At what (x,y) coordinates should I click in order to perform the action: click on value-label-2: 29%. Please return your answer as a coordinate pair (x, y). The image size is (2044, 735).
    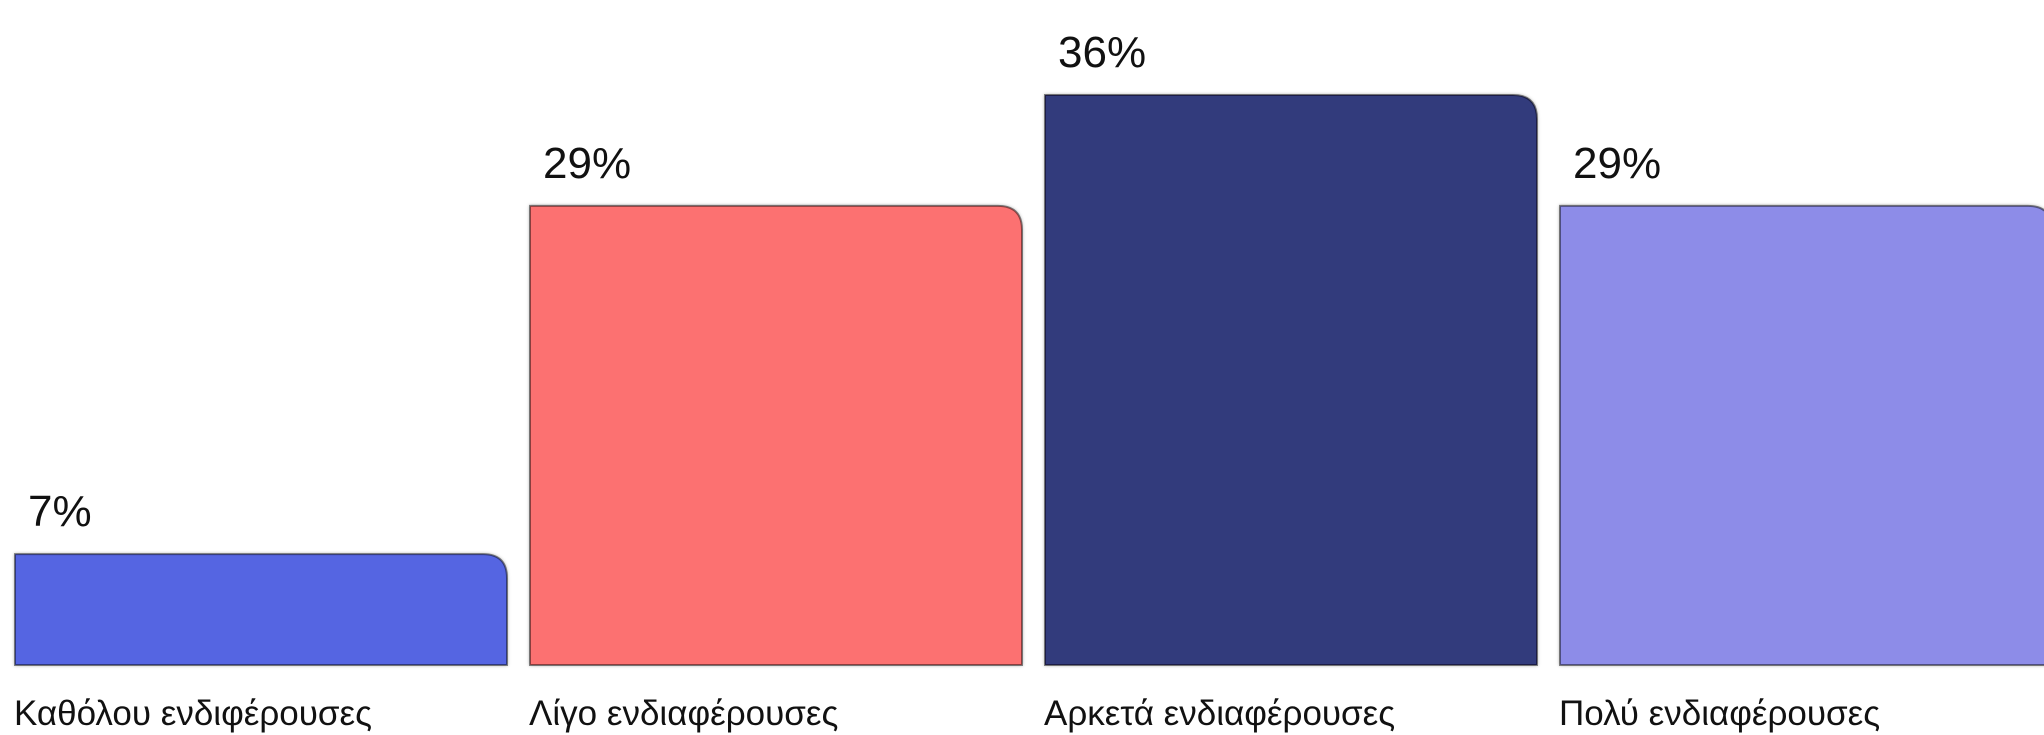
    Looking at the image, I should click on (587, 163).